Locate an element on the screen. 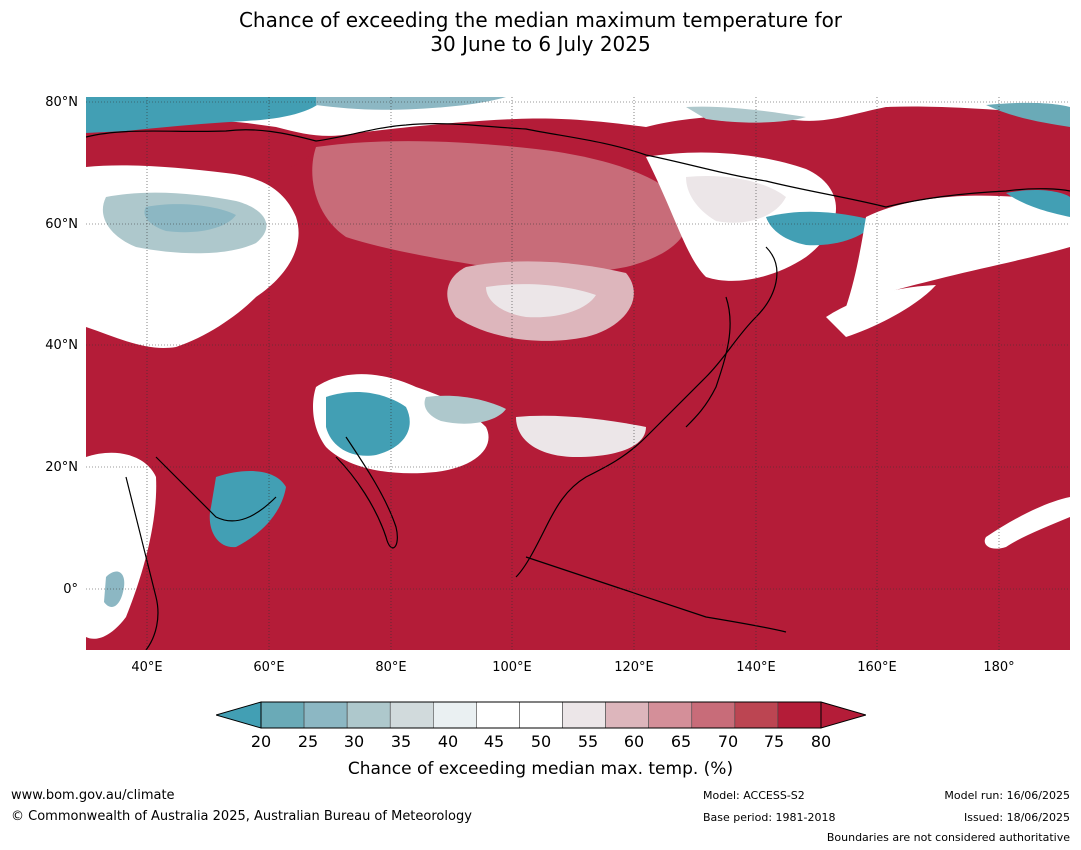 This screenshot has width=1081, height=850. model-run-date: Model run: 16/06/2025 is located at coordinates (1007, 795).